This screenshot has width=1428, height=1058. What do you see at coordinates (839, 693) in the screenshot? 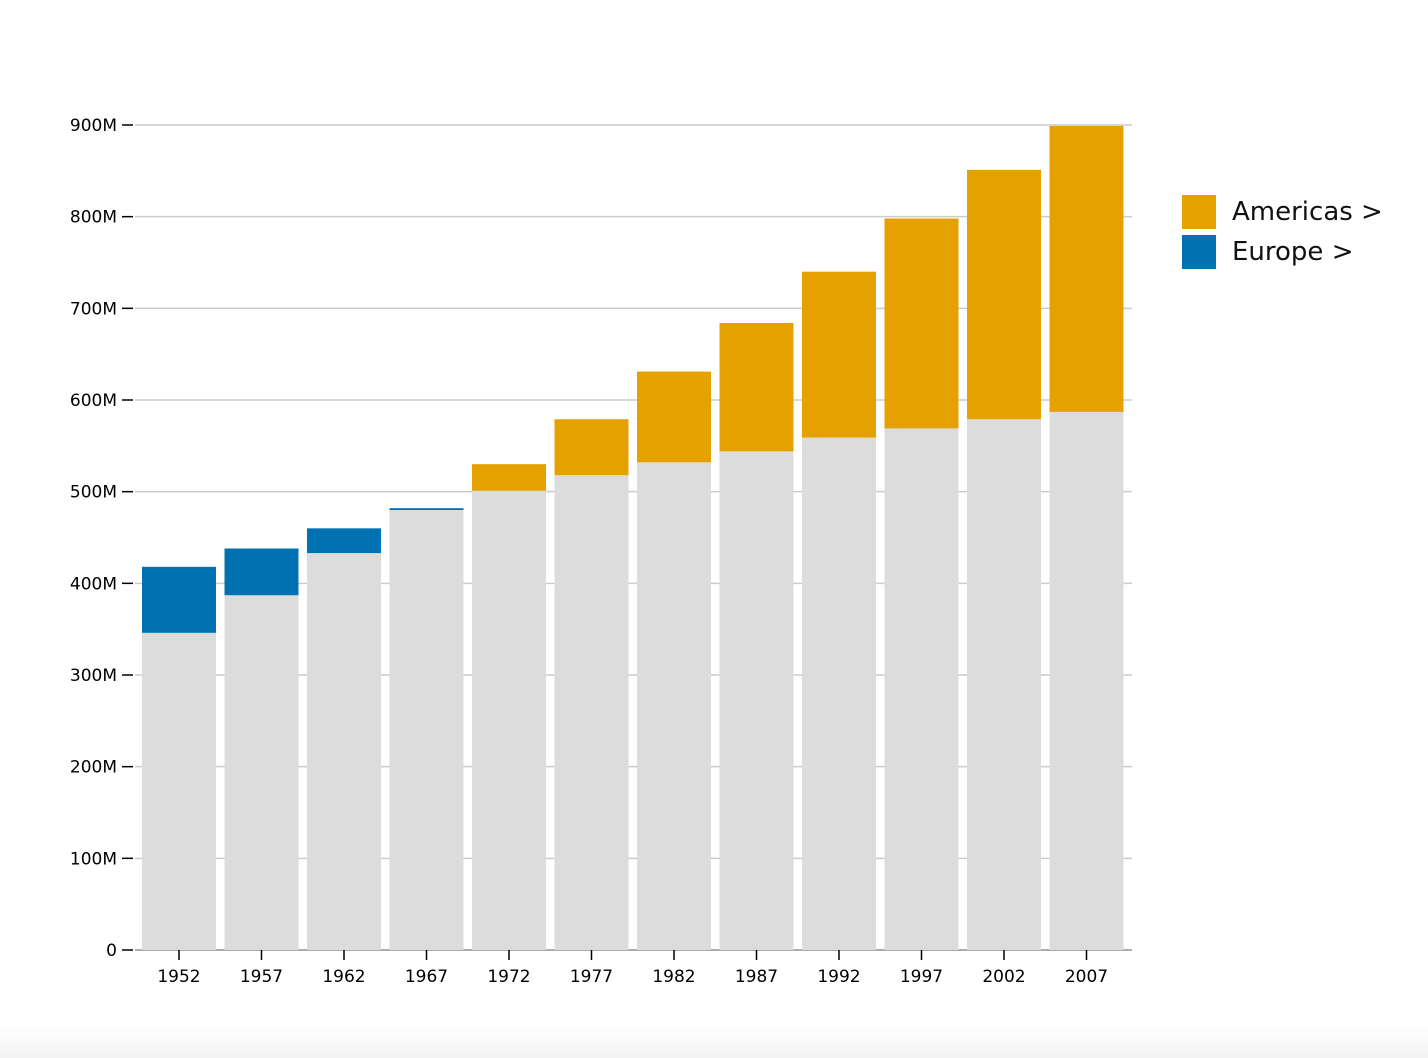
I see `bar-base-1992` at bounding box center [839, 693].